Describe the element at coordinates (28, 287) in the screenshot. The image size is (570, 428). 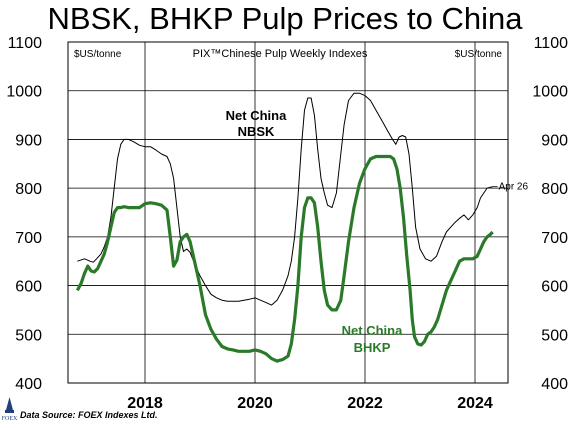
I see `y-tick-label-left: 600` at that location.